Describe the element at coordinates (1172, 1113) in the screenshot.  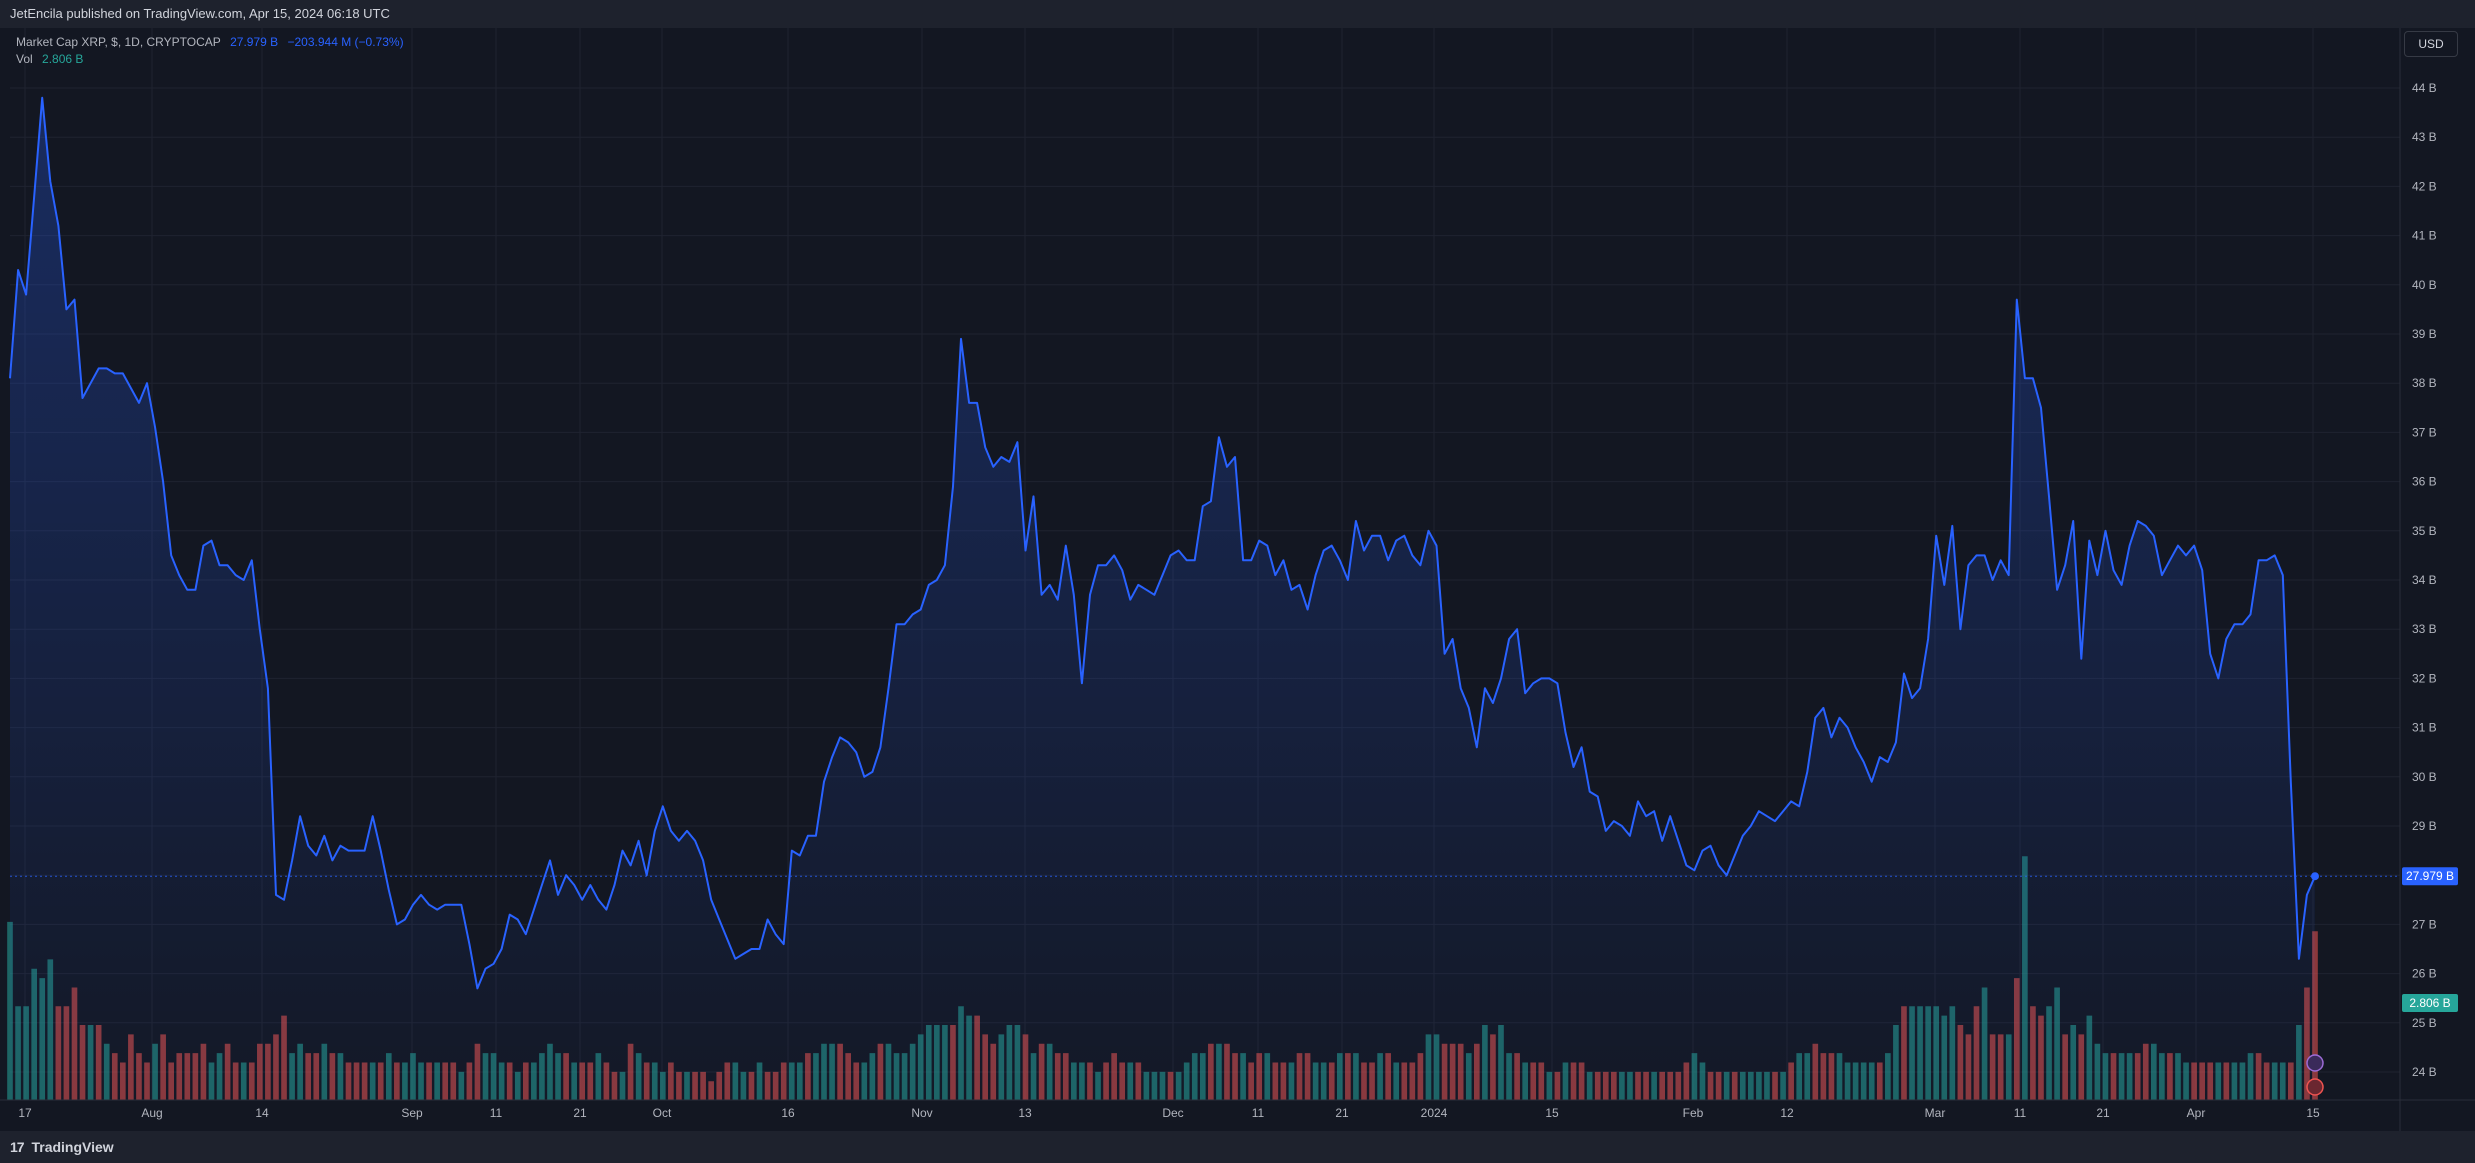
I see `x-tick-label: Dec` at that location.